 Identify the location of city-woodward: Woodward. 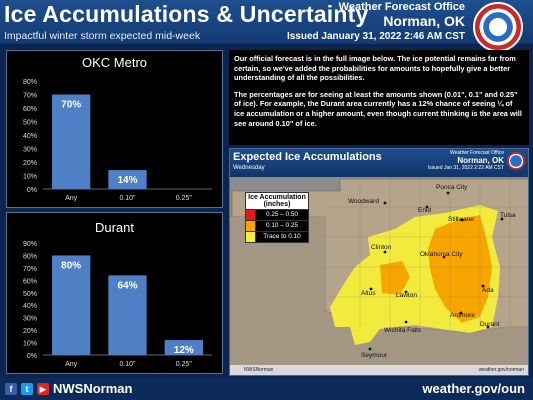
(363, 201).